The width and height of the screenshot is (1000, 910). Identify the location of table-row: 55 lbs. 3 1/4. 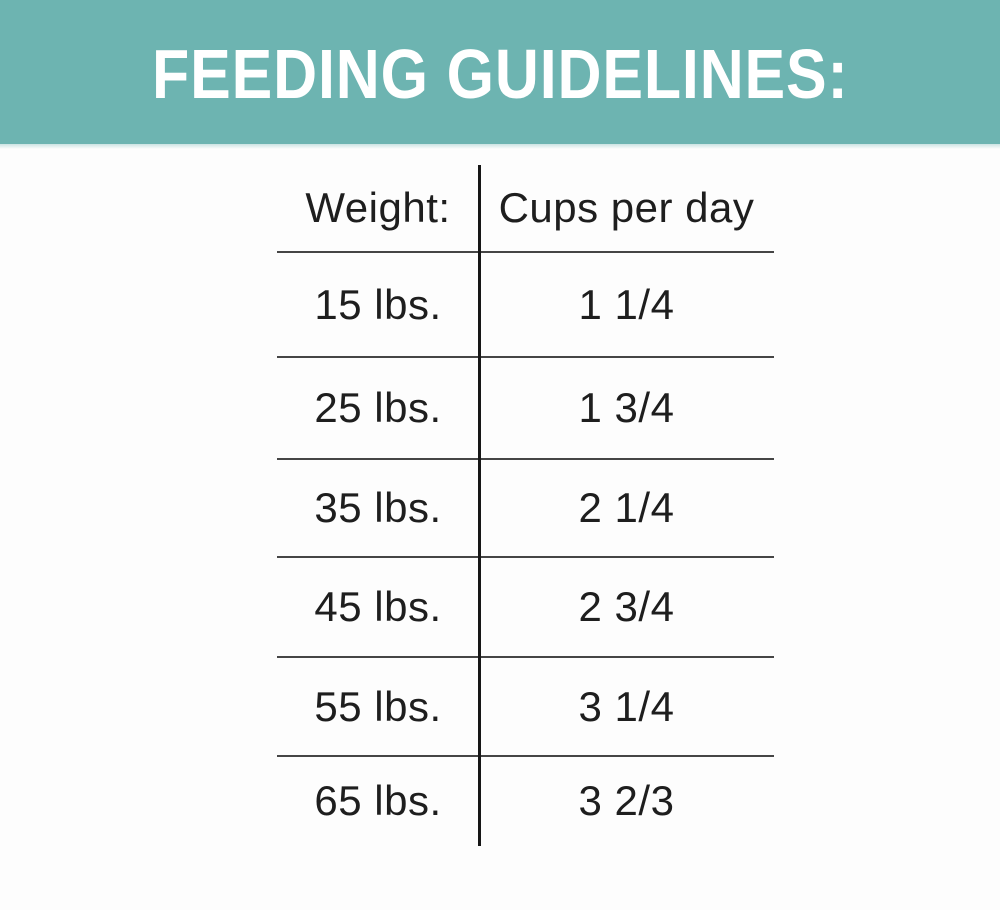
(525, 707).